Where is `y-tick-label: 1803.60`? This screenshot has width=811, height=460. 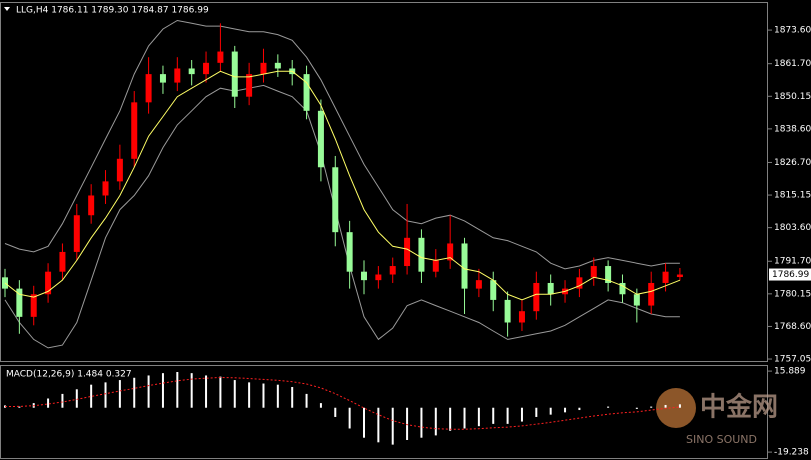
y-tick-label: 1803.60 is located at coordinates (792, 228).